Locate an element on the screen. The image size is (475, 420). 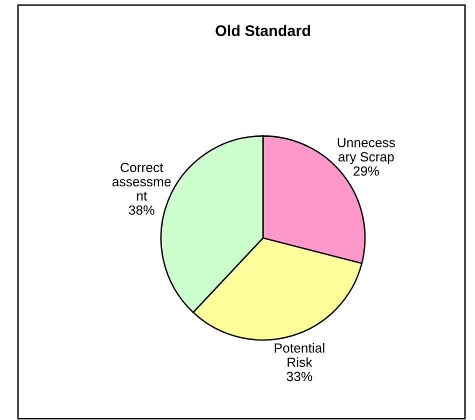
slice-label: Potential Risk is located at coordinates (299, 355).